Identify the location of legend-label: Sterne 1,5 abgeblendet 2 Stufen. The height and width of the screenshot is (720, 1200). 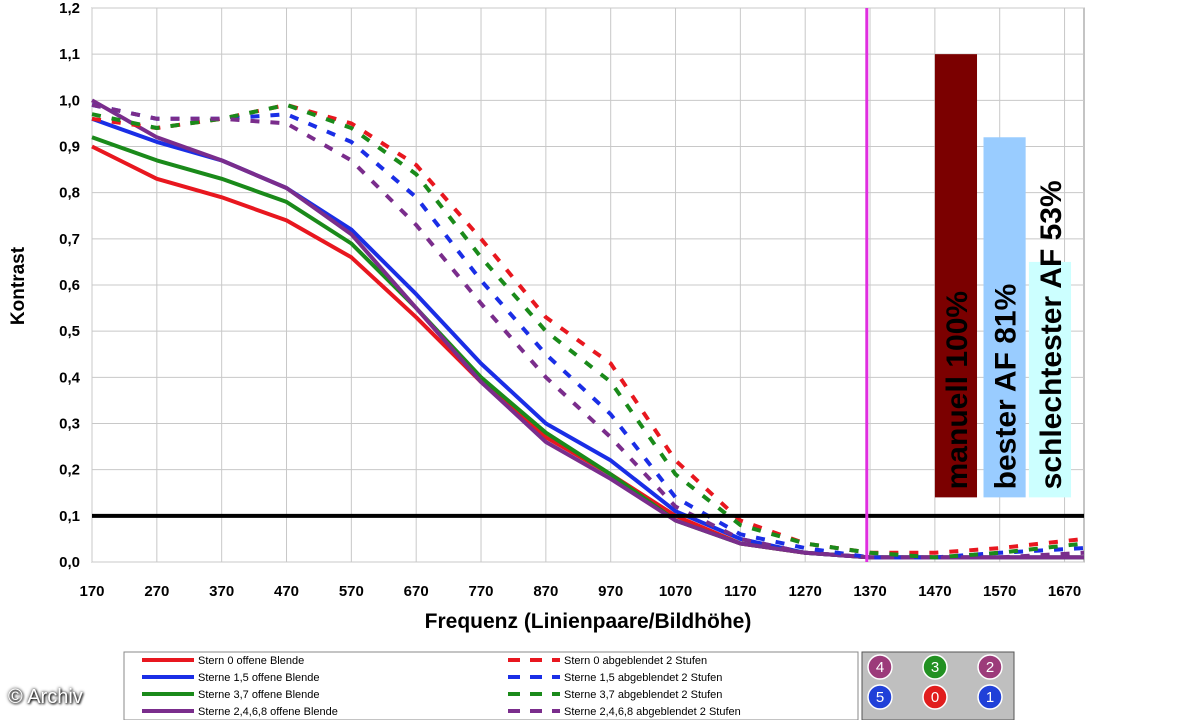
(643, 678).